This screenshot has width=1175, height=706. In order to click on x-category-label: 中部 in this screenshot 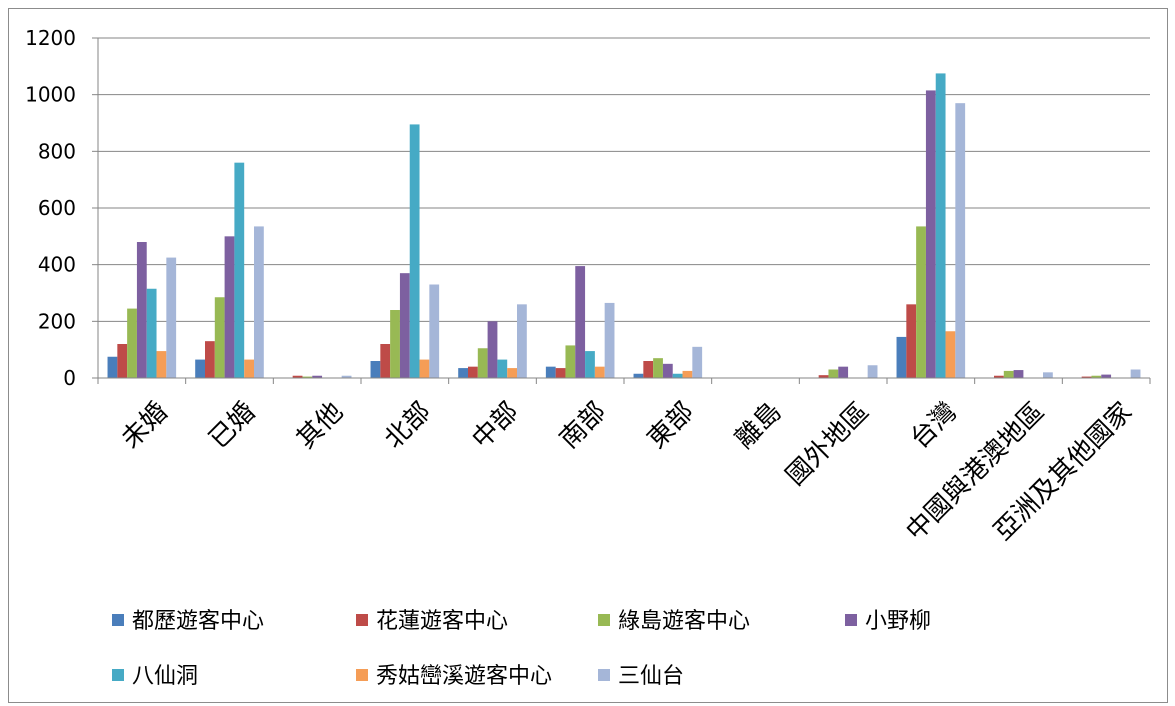, I will do `click(495, 426)`.